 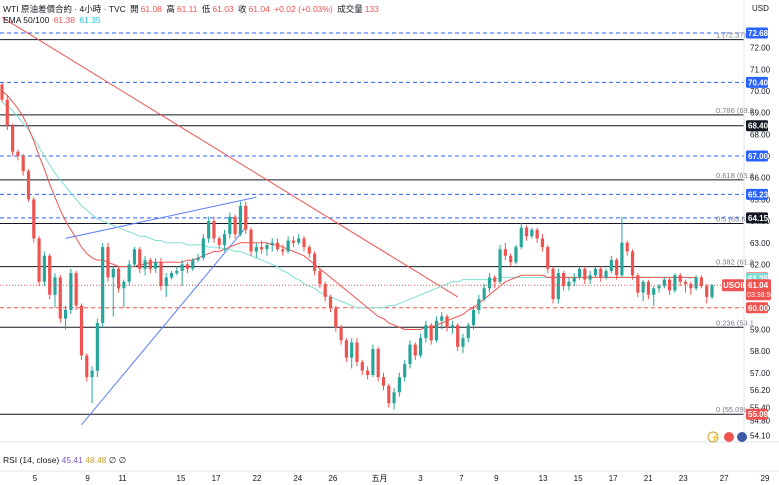 I want to click on time-tick: 五月, so click(x=380, y=478).